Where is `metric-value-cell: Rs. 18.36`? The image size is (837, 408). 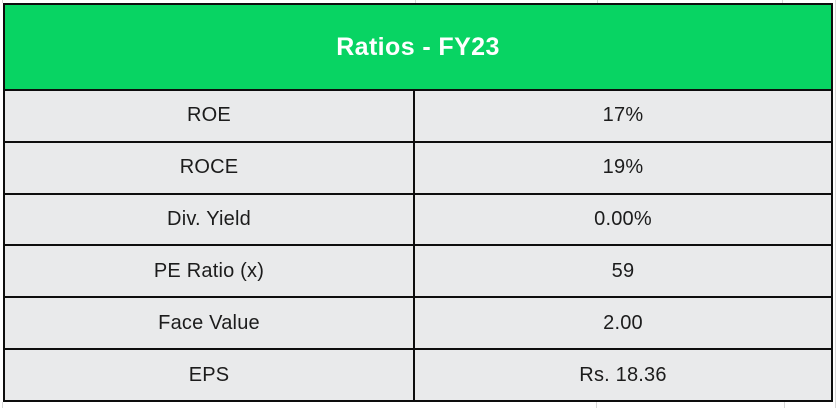
metric-value-cell: Rs. 18.36 is located at coordinates (623, 375).